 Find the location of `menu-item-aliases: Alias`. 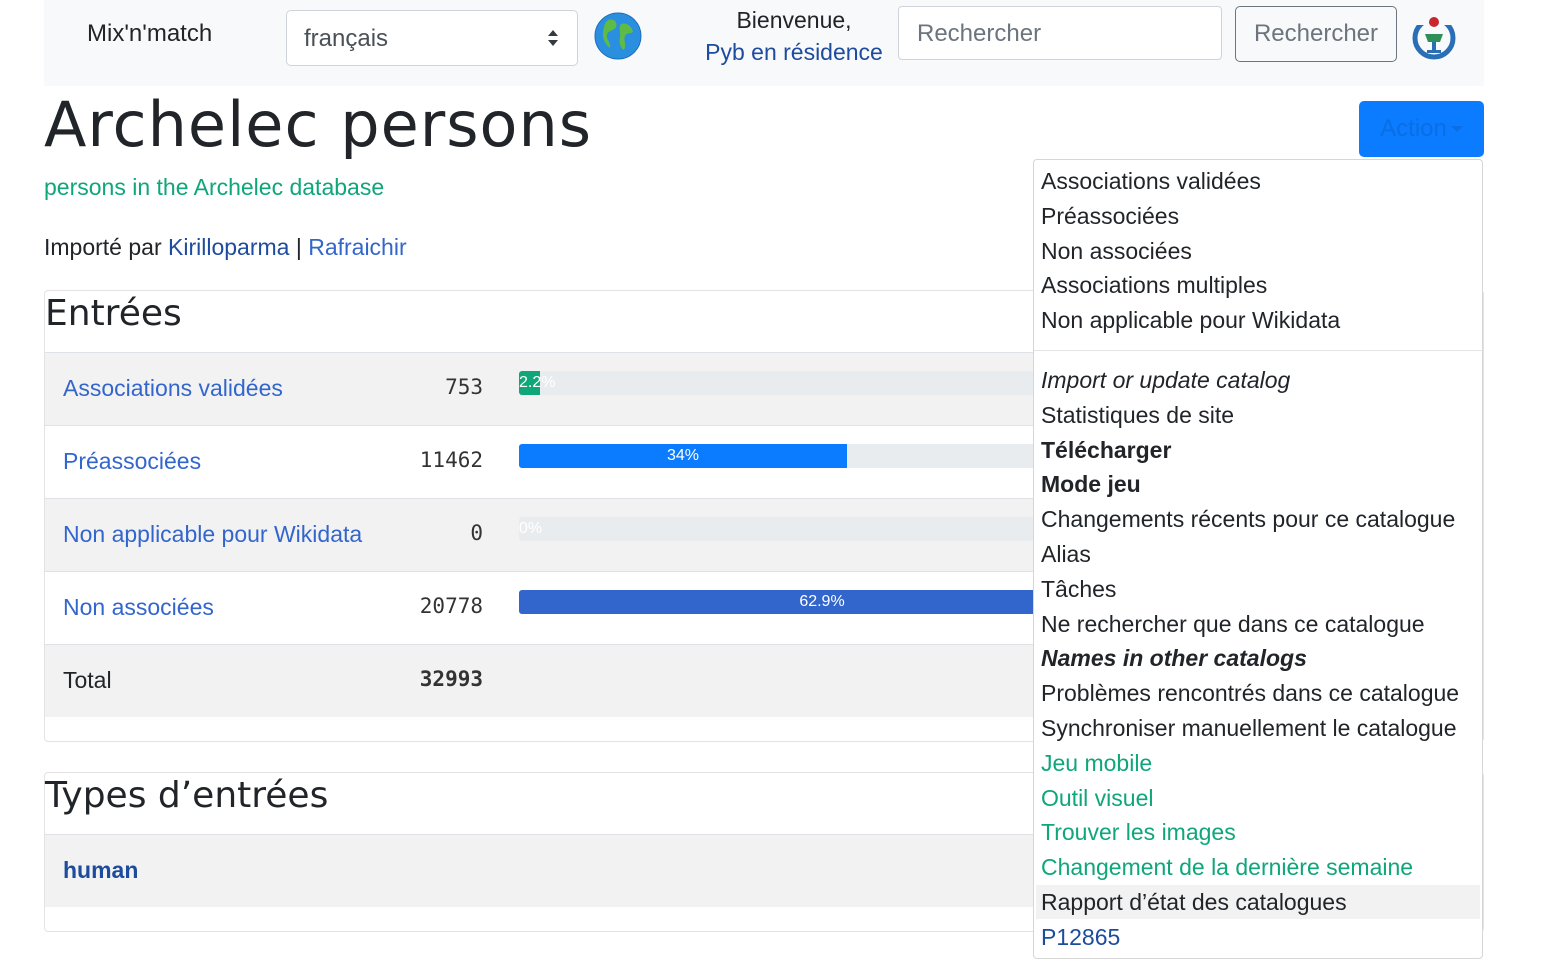

menu-item-aliases: Alias is located at coordinates (1066, 554).